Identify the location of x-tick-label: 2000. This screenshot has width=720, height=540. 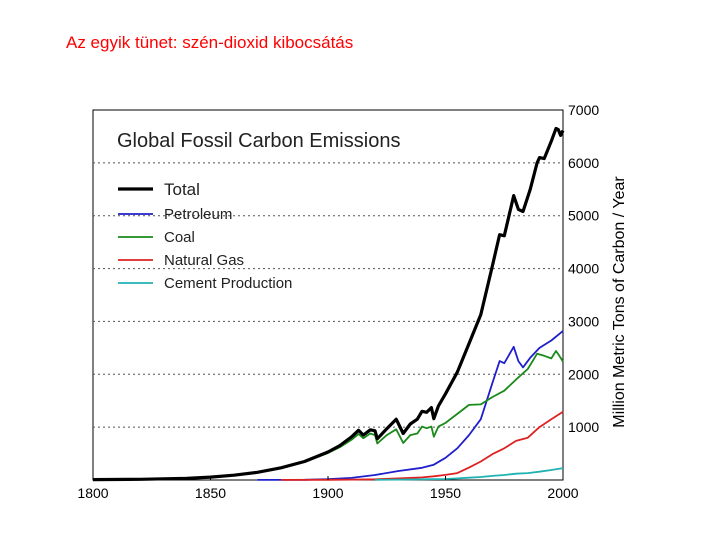
(562, 493).